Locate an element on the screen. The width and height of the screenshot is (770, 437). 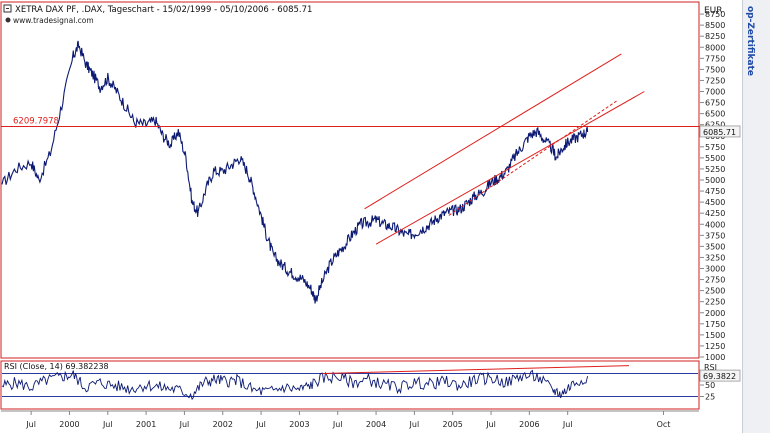
rsi-last-value-box is located at coordinates (720, 375).